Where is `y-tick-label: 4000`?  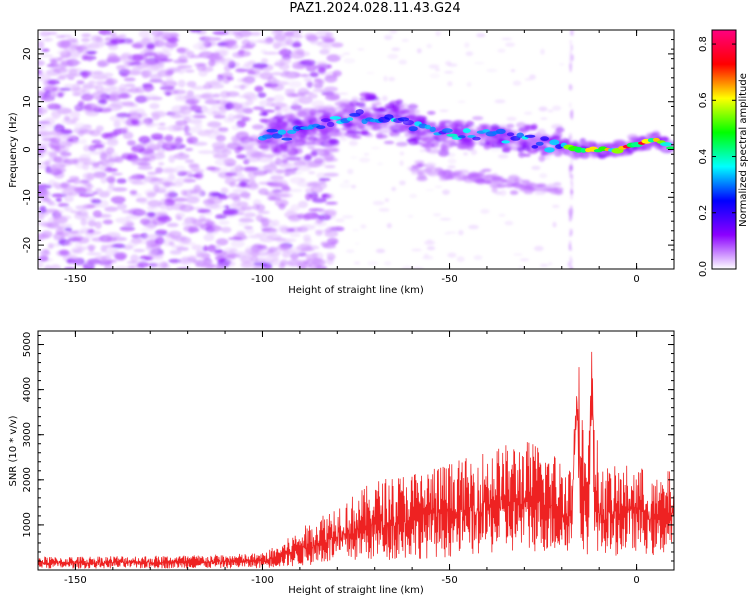 y-tick-label: 4000 is located at coordinates (27, 389).